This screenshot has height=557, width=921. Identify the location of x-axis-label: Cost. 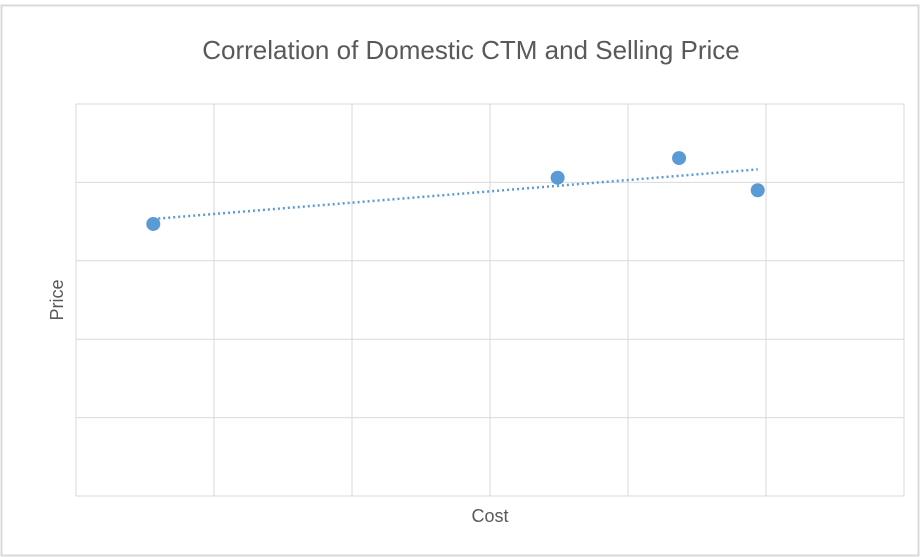
(489, 516).